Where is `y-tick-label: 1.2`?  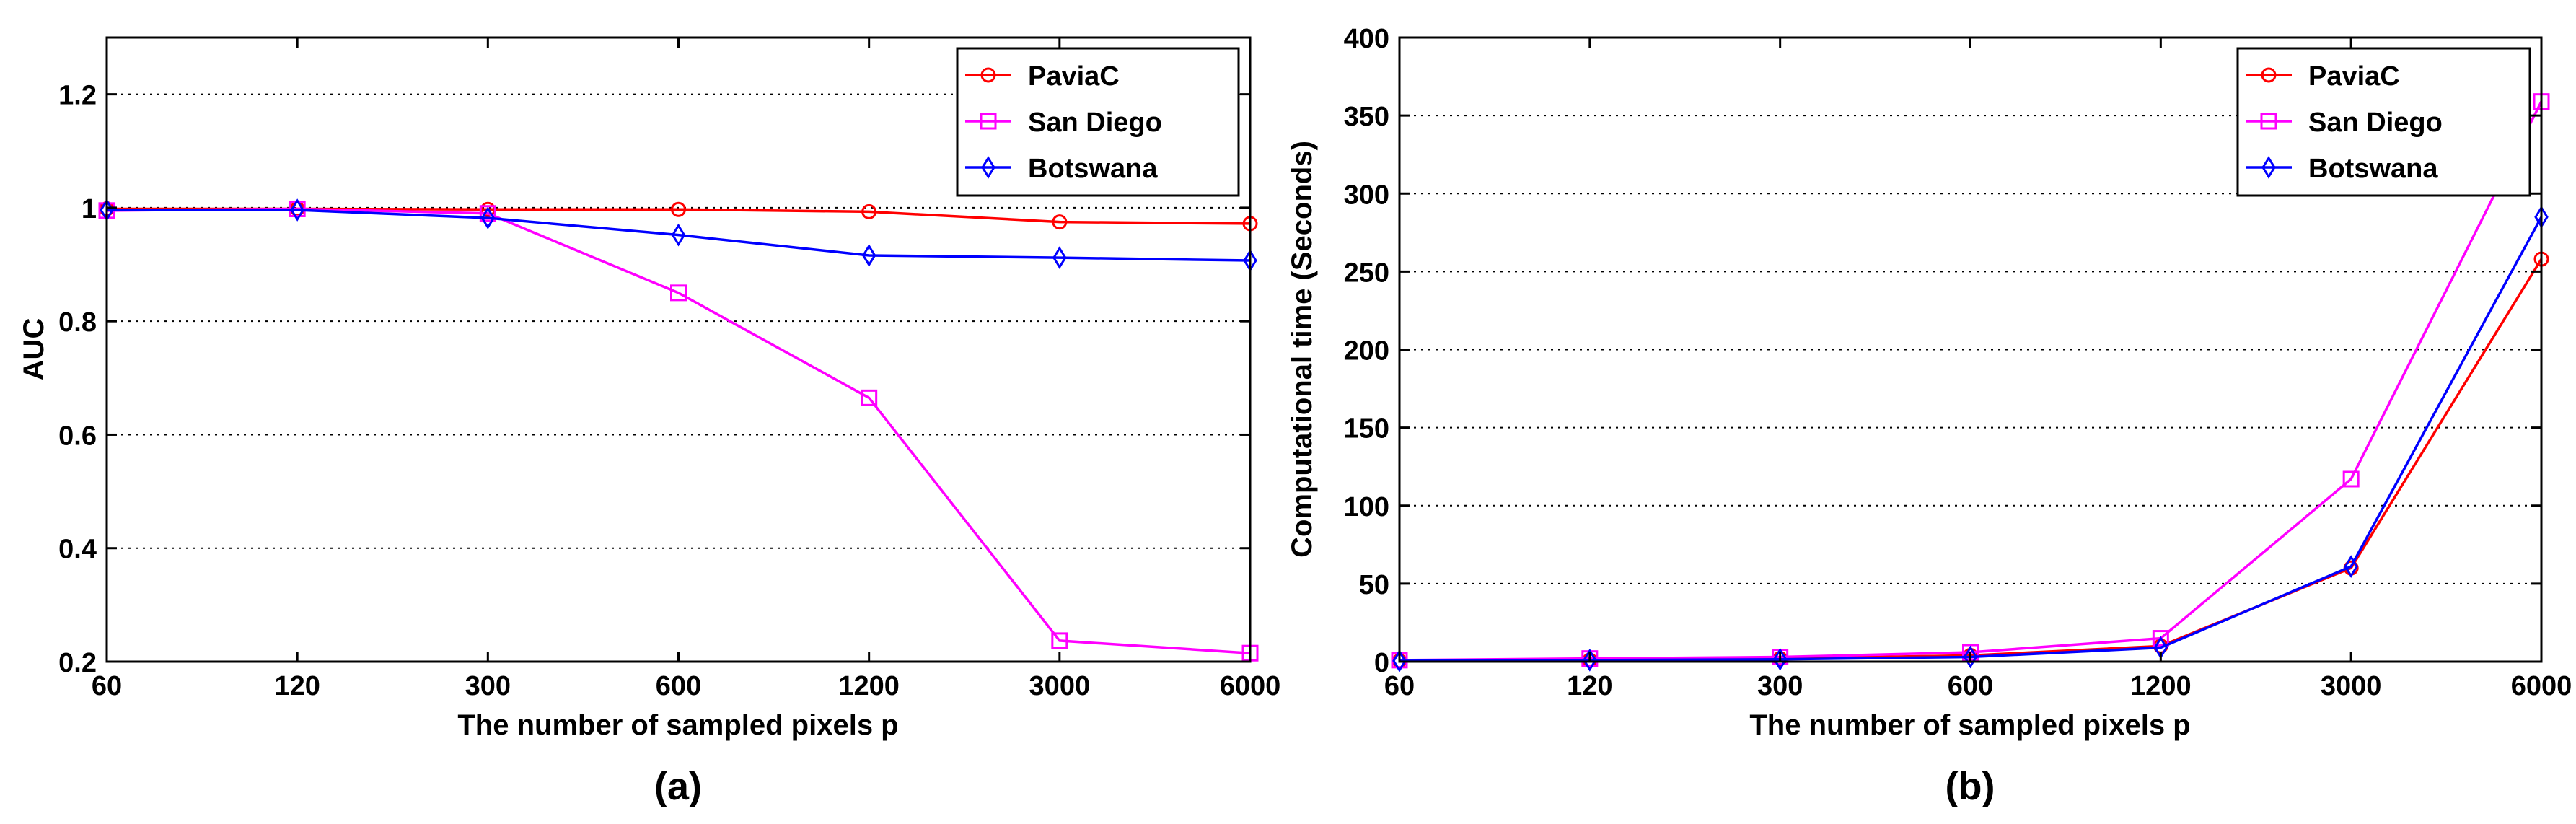 y-tick-label: 1.2 is located at coordinates (77, 96).